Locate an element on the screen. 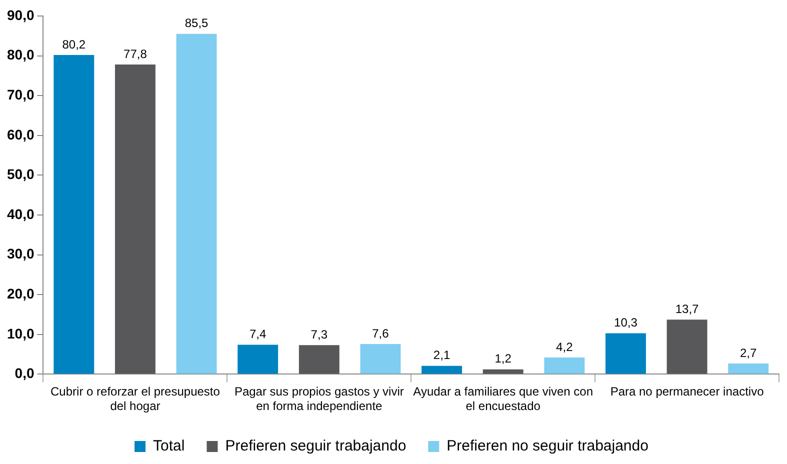  x-tick-label: Cubrir o reforzar el presupuesto del hogar is located at coordinates (135, 399).